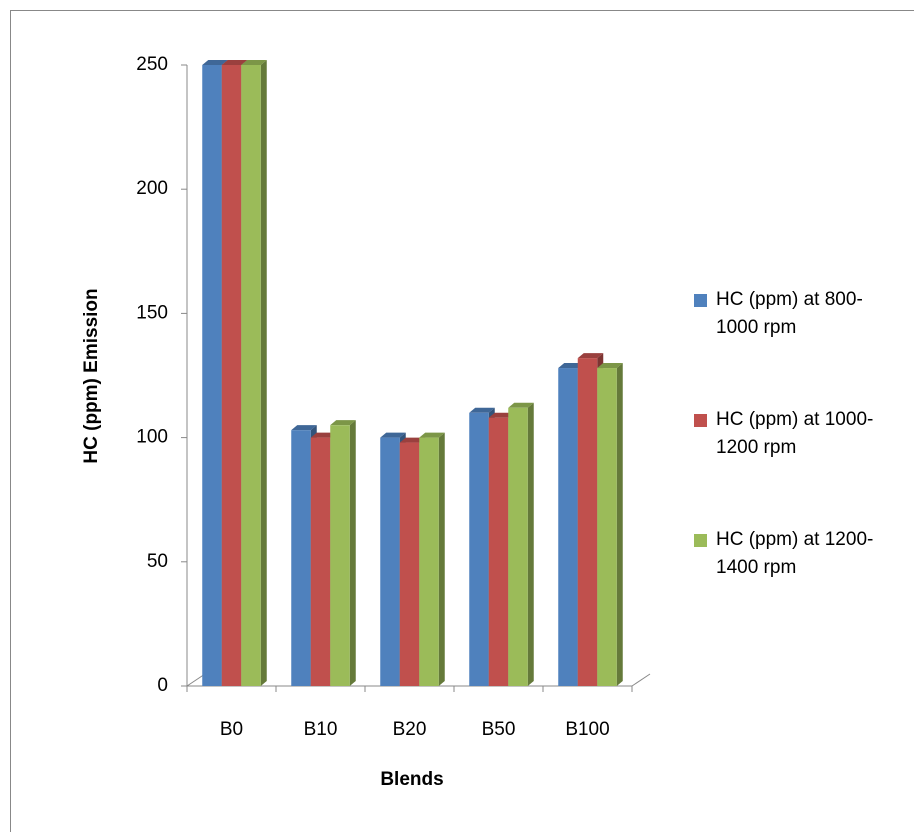 The height and width of the screenshot is (832, 914). Describe the element at coordinates (499, 729) in the screenshot. I see `x-tick-label: B50` at that location.